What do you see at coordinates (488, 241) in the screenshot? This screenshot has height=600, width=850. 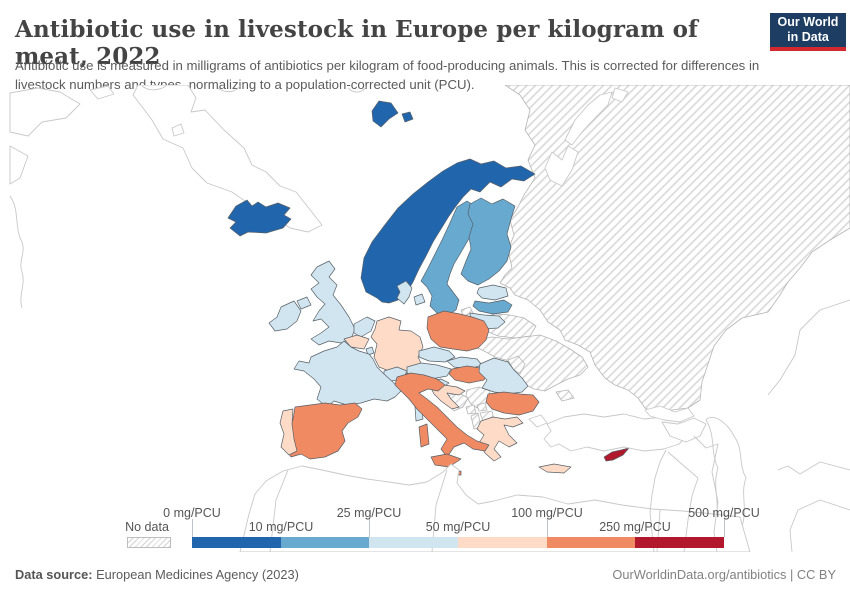 I see `country-finland` at bounding box center [488, 241].